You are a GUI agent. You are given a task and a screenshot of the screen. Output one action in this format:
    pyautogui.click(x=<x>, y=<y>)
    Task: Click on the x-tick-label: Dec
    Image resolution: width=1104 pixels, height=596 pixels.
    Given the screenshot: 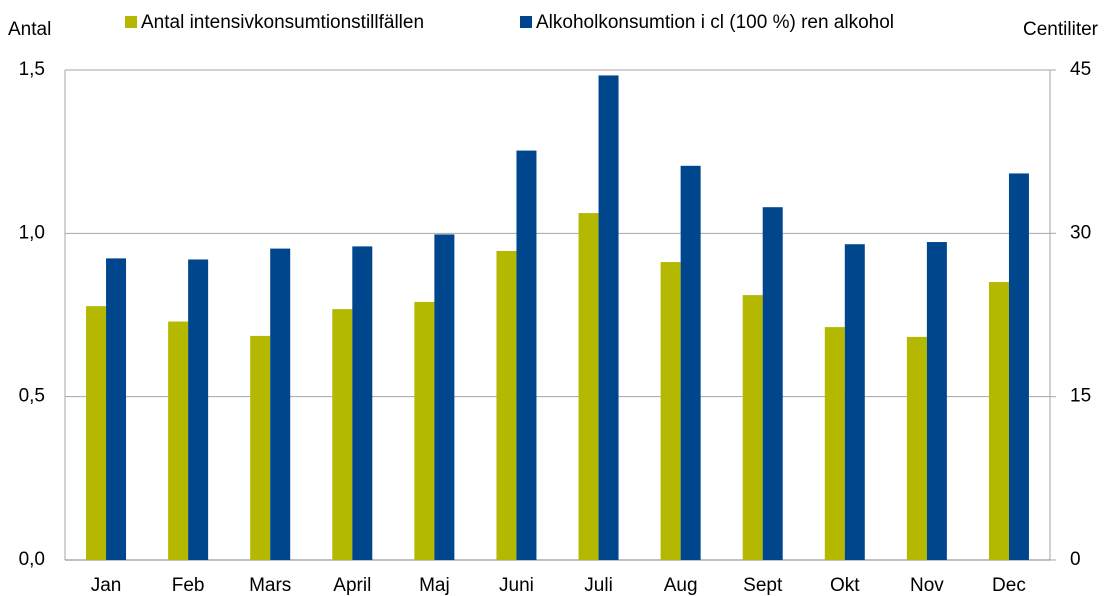 What is the action you would take?
    pyautogui.click(x=1009, y=585)
    